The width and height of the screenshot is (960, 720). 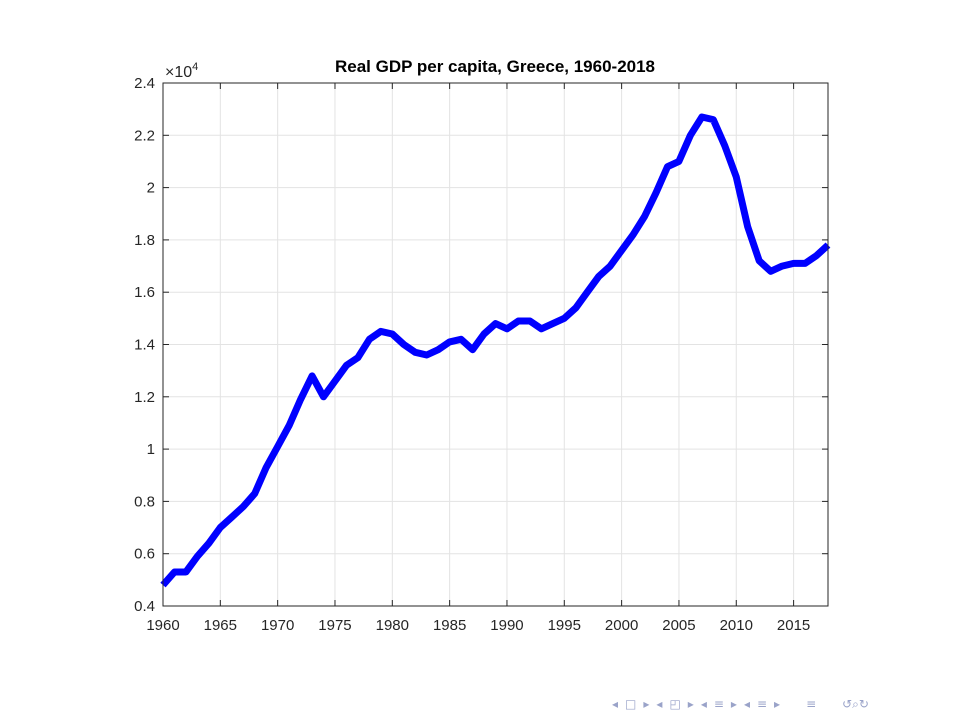 I want to click on section-icon: ≡, so click(x=718, y=704).